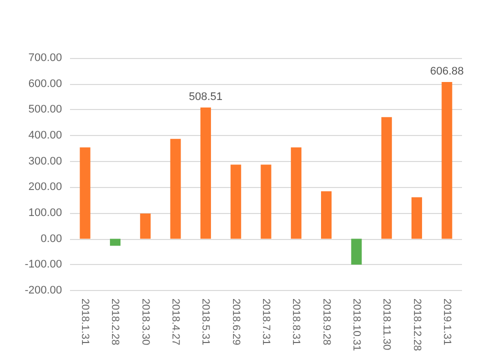 The image size is (500, 362). What do you see at coordinates (356, 325) in the screenshot?
I see `x-tick-label: 2018.10.31` at bounding box center [356, 325].